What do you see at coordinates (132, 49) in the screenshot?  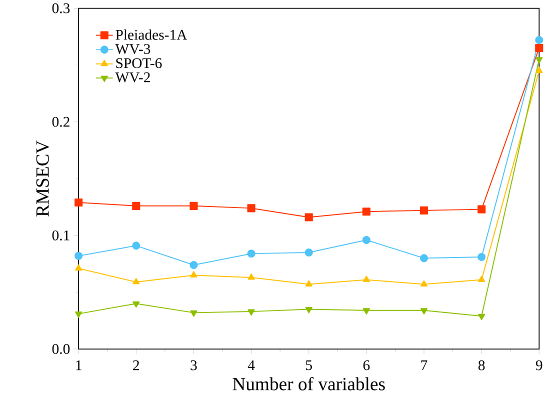 I see `legend-label: WV-3` at bounding box center [132, 49].